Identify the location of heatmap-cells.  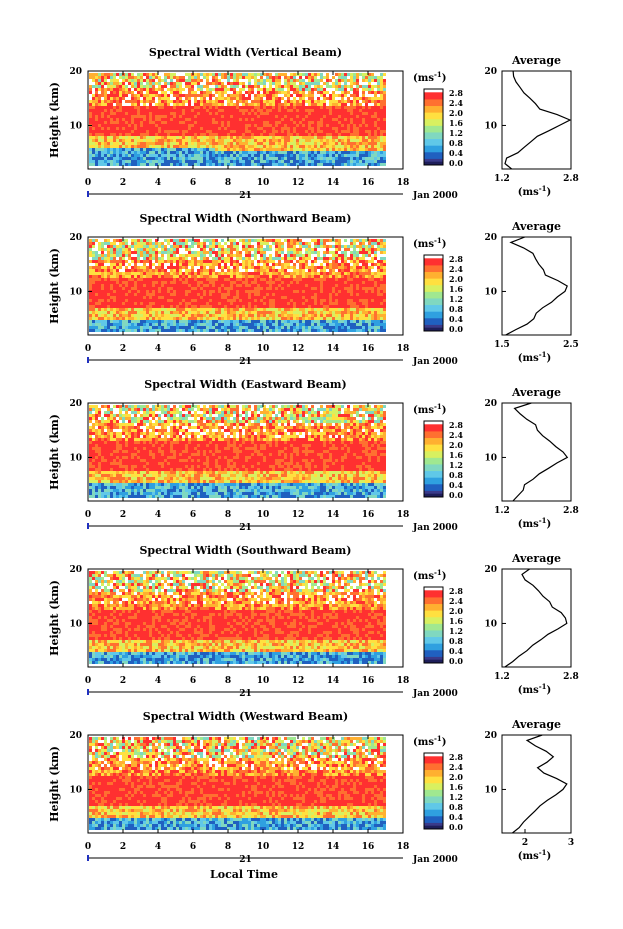
(237, 285).